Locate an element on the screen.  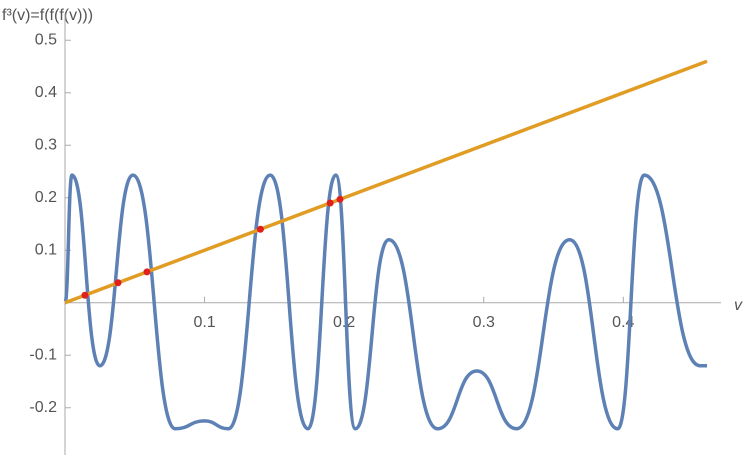
y-tick-label: -0.1 is located at coordinates (43, 354).